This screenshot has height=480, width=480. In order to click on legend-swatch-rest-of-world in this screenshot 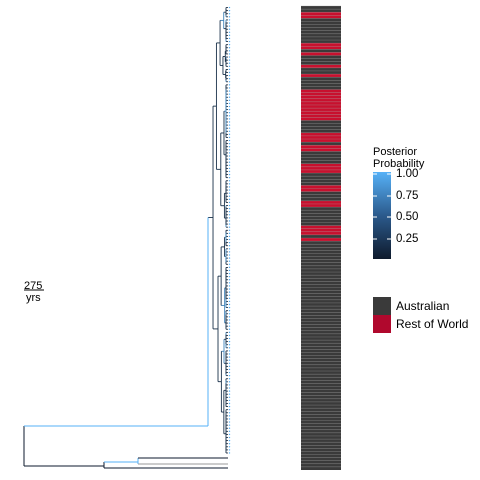, I will do `click(382, 324)`.